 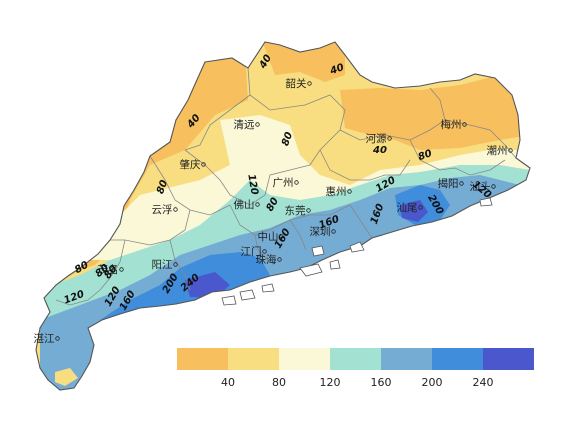 What do you see at coordinates (296, 83) in the screenshot?
I see `city-label-shaoguan: 韶关` at bounding box center [296, 83].